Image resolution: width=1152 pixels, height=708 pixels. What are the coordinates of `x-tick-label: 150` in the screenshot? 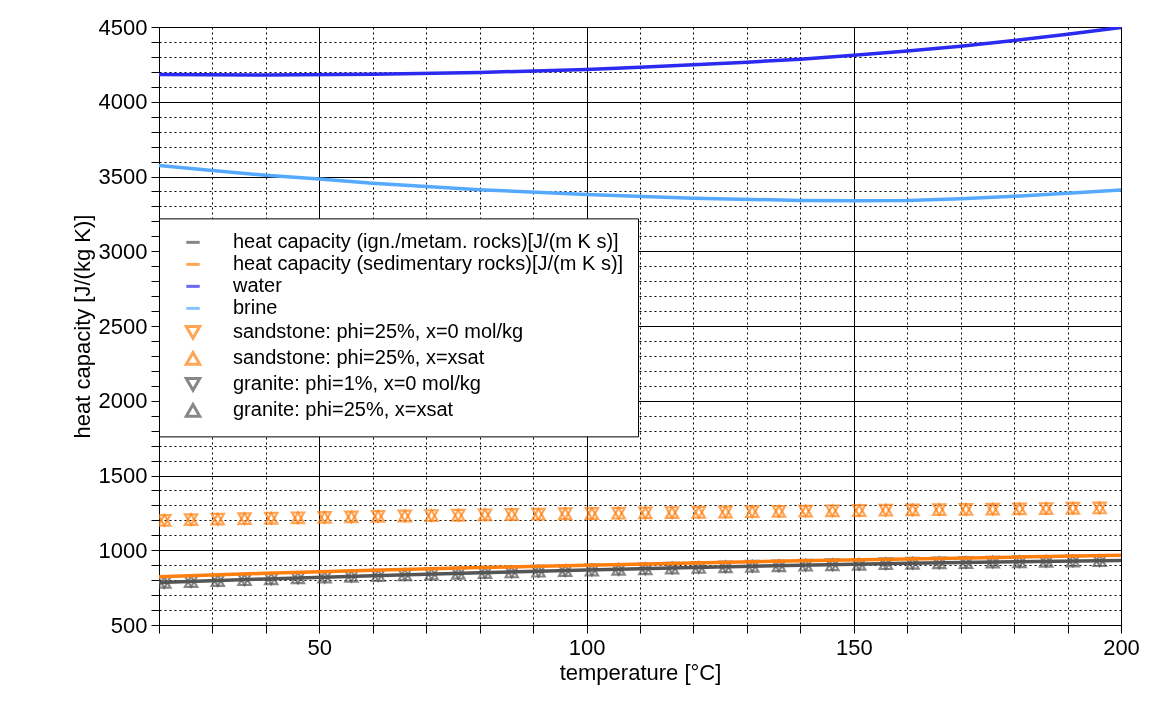 It's located at (854, 647).